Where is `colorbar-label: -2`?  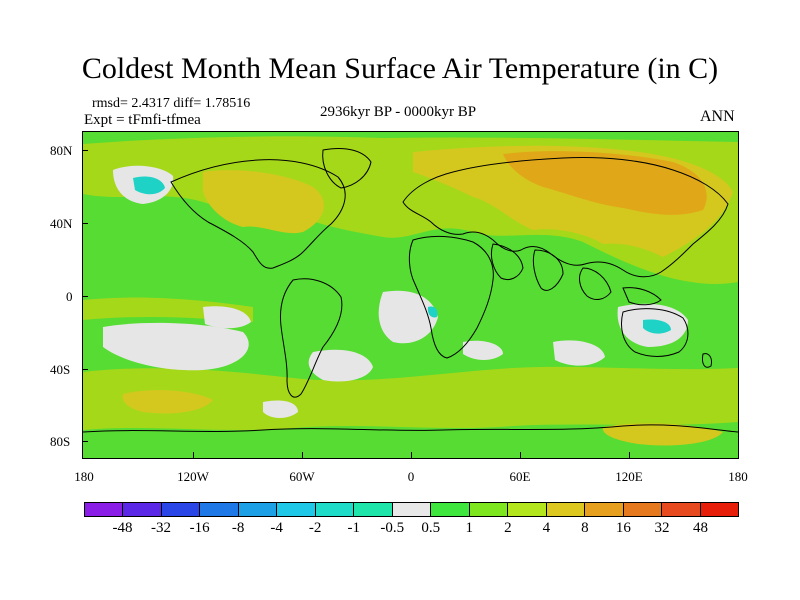
colorbar-label: -2 is located at coordinates (315, 528).